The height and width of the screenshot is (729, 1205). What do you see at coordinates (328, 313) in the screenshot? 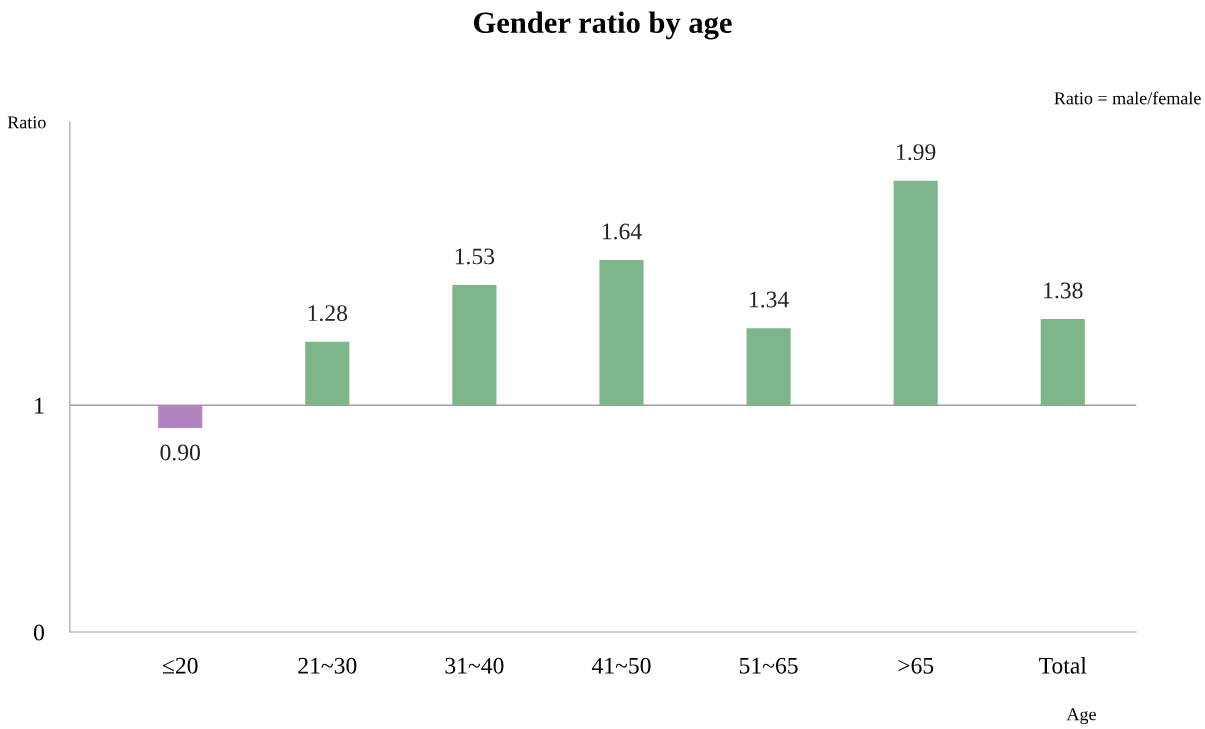
I see `data-label: 1.28` at bounding box center [328, 313].